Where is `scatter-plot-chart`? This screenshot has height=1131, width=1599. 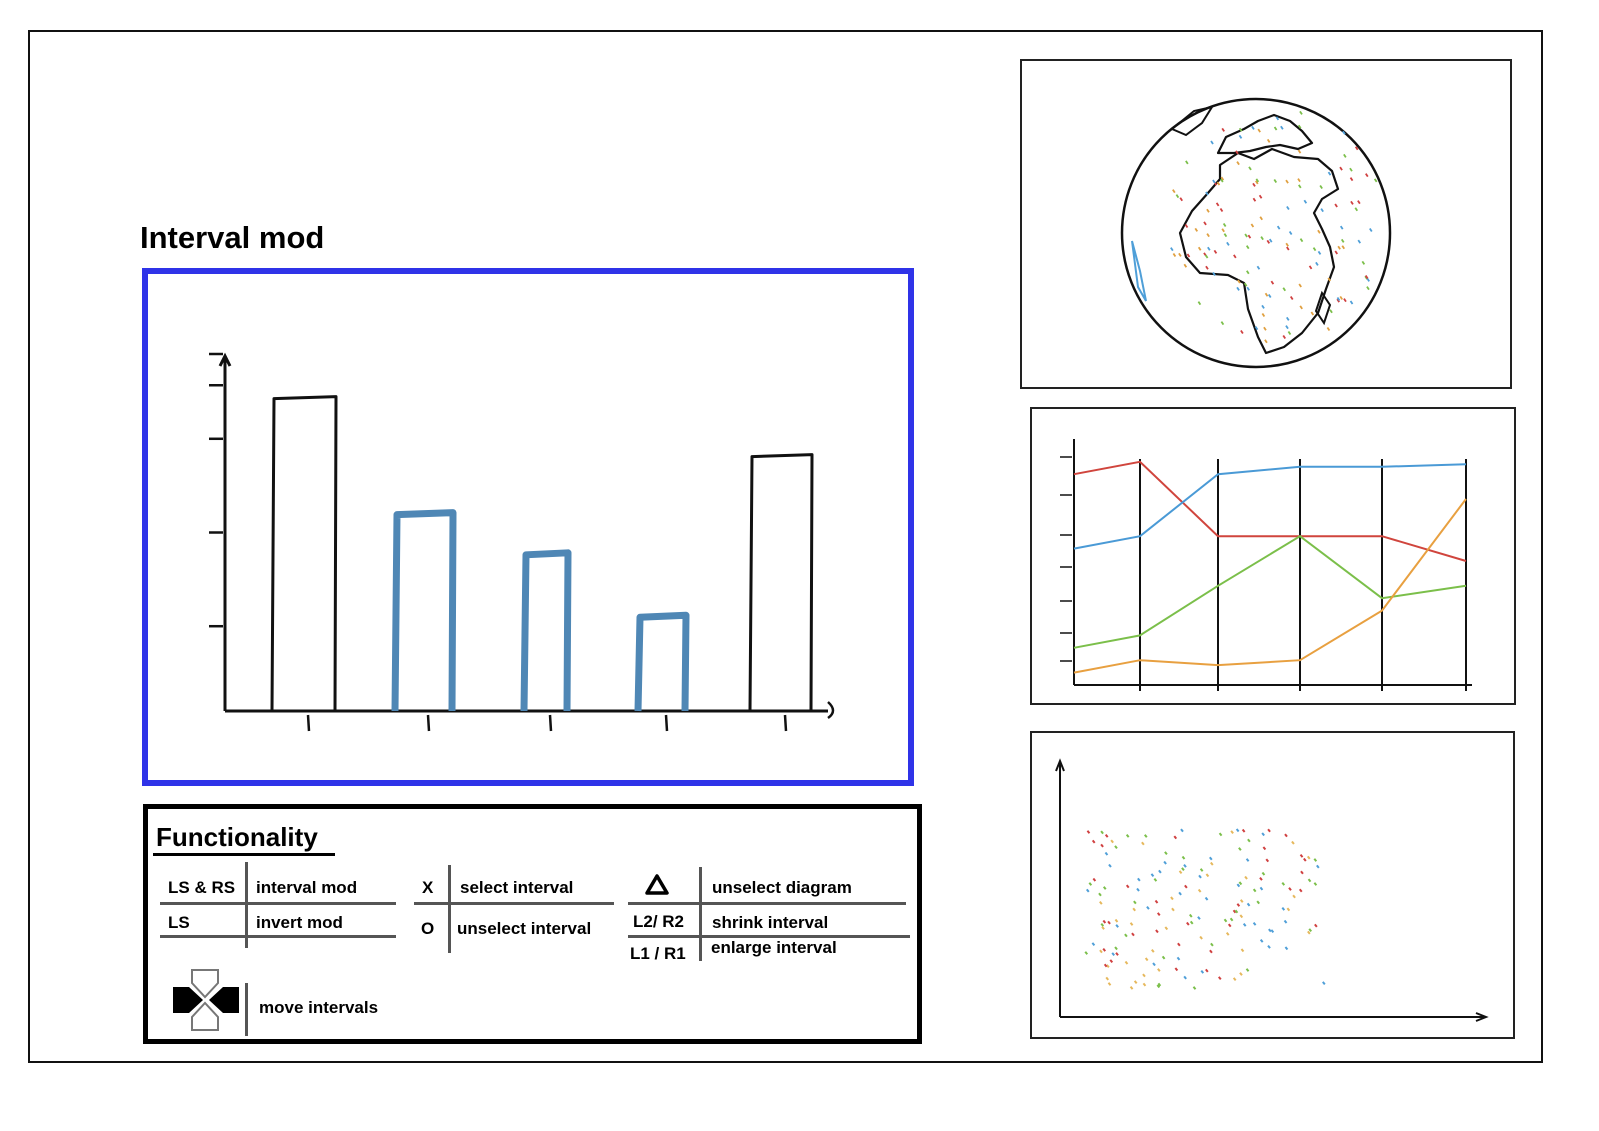
scatter-plot-chart is located at coordinates (1272, 885).